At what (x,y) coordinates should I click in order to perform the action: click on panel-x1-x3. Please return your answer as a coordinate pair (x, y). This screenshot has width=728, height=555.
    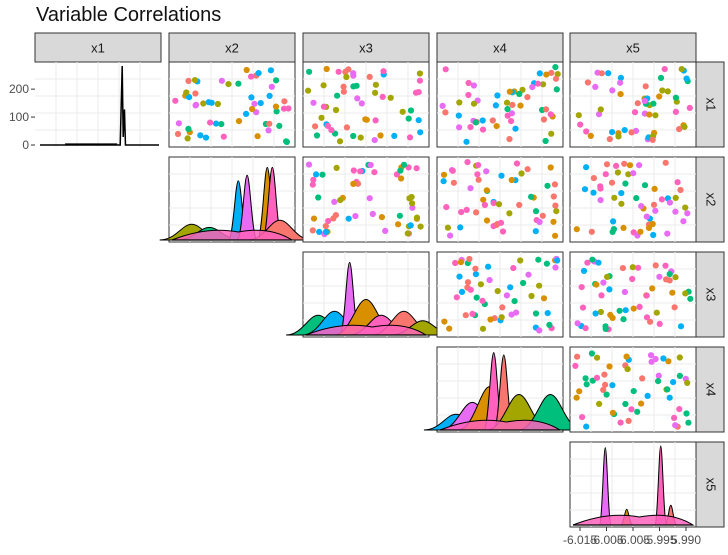
    Looking at the image, I should click on (366, 104).